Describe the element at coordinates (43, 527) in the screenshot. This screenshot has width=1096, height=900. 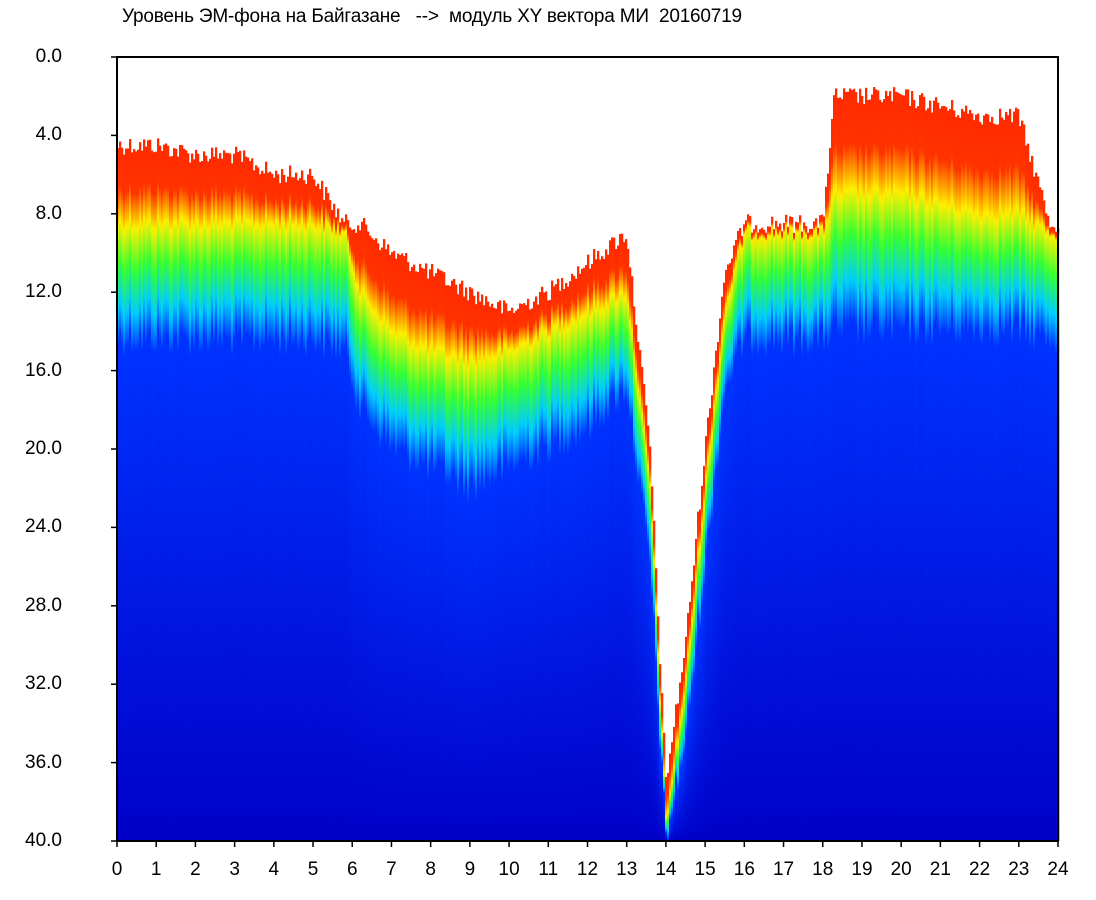
I see `y-tick-label: 24.0` at that location.